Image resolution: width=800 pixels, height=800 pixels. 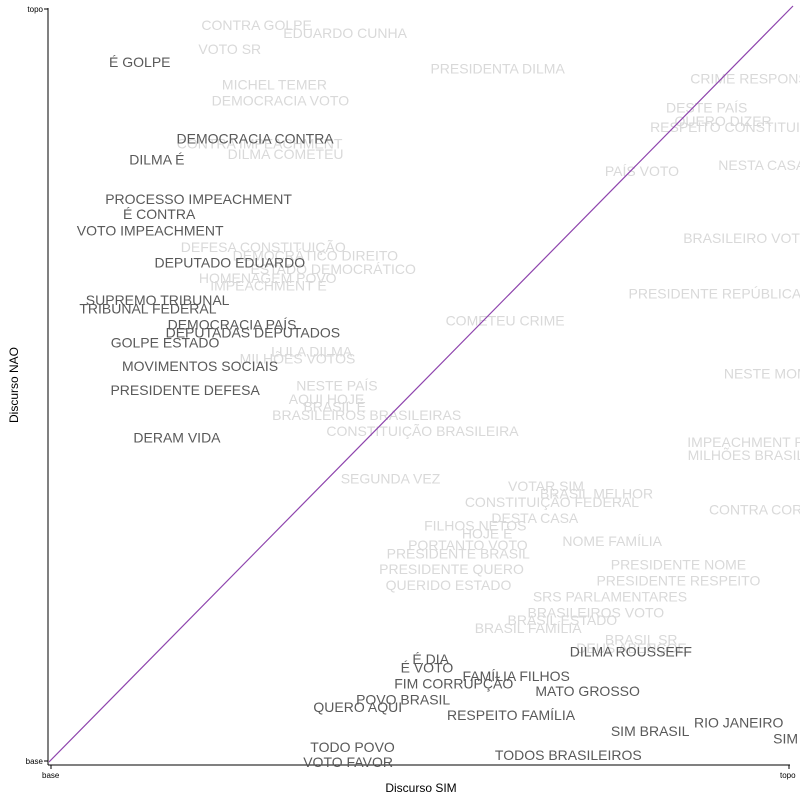 I want to click on term-label: PRESIDENTE DEFESA, so click(x=185, y=390).